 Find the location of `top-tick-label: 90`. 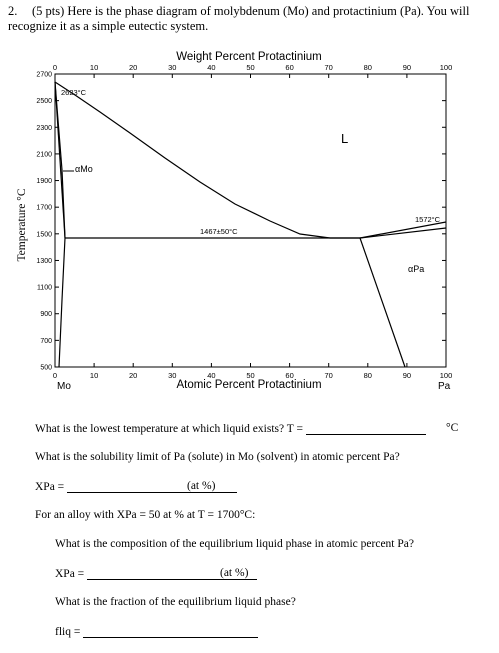

top-tick-label: 90 is located at coordinates (407, 67).